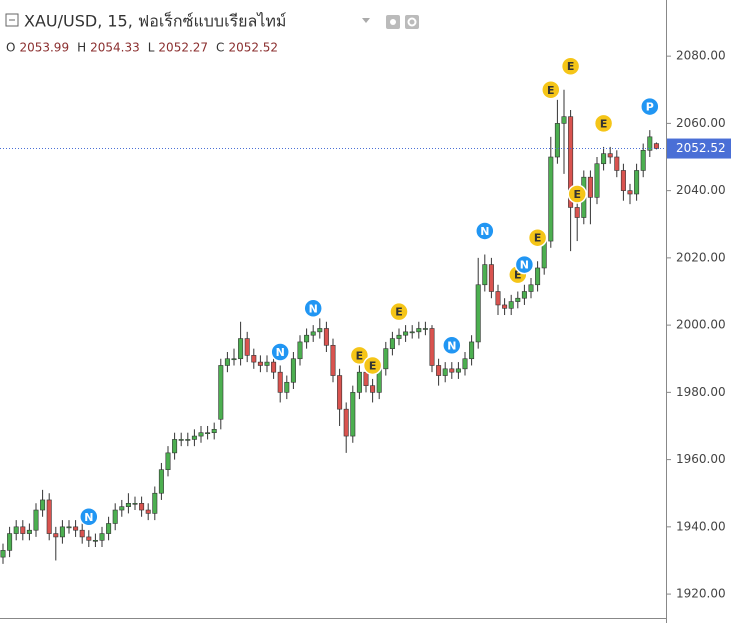 This screenshot has height=623, width=731. What do you see at coordinates (701, 392) in the screenshot?
I see `y-tick-label: 1980.00` at bounding box center [701, 392].